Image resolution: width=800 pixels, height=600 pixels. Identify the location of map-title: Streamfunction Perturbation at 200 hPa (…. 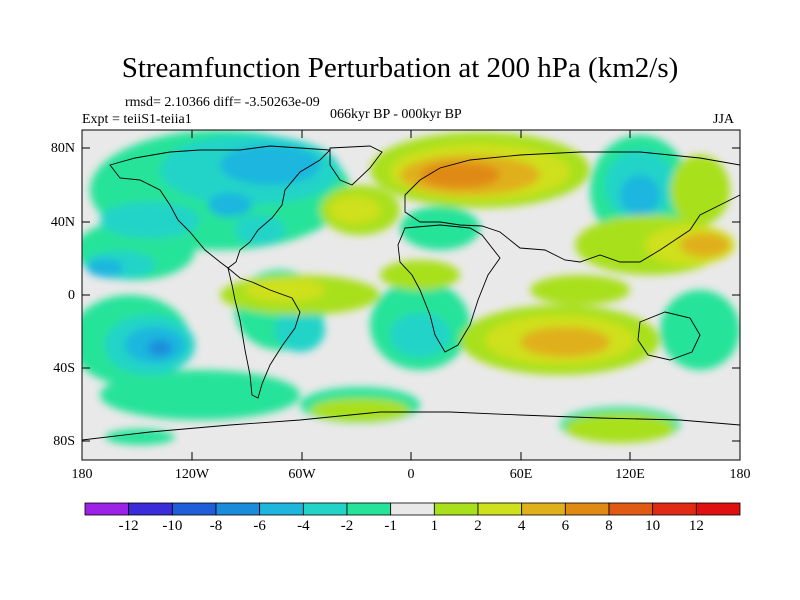
(400, 68).